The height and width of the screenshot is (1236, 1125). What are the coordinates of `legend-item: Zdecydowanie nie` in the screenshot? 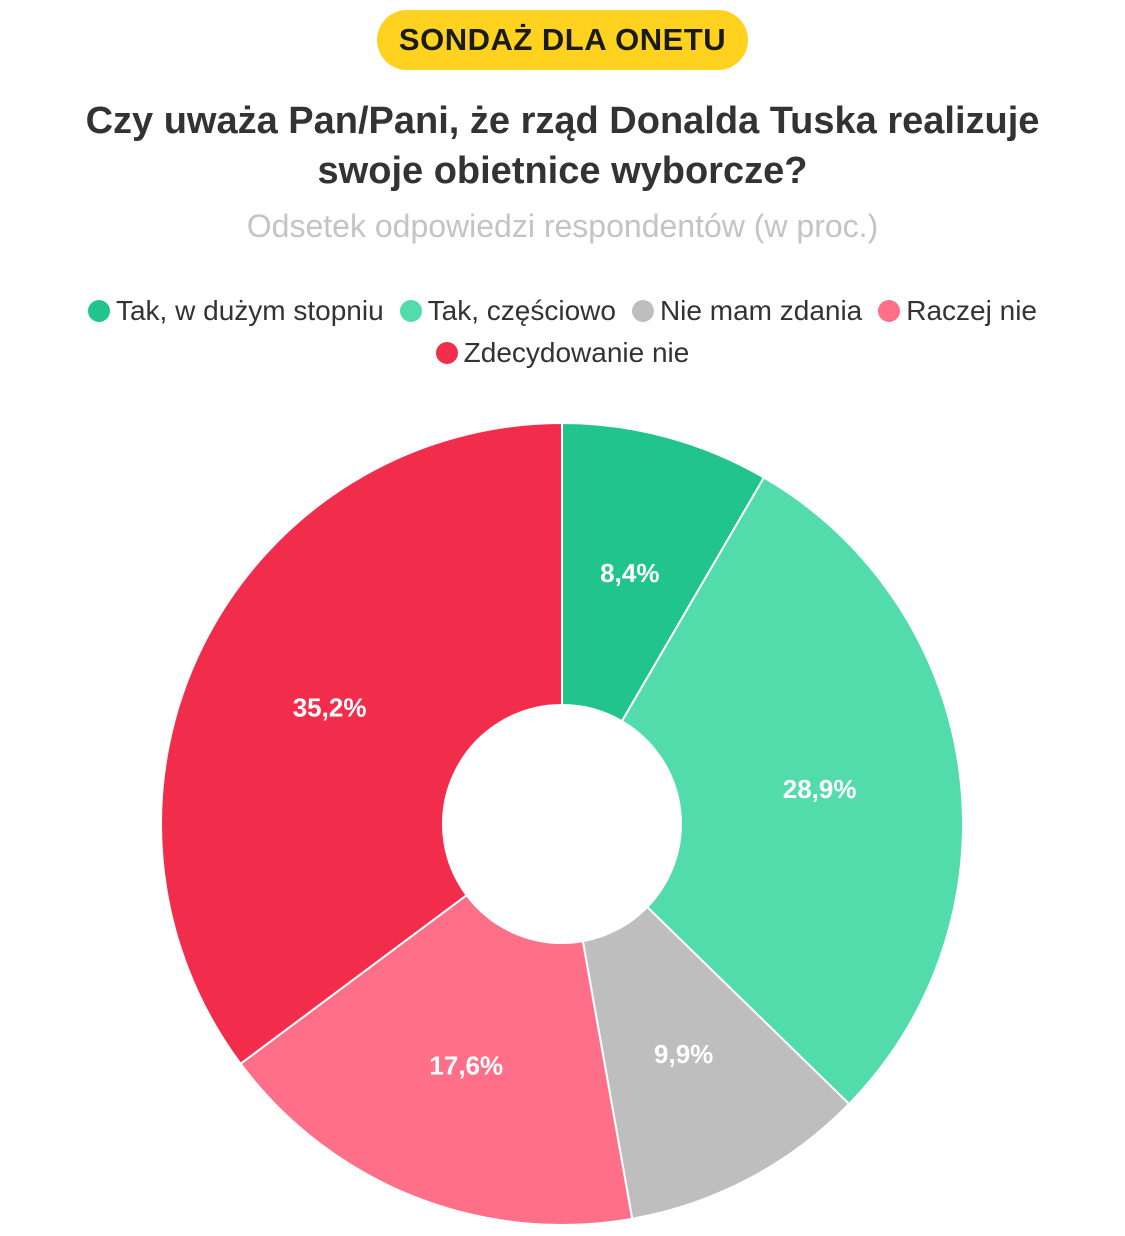 It's located at (562, 353).